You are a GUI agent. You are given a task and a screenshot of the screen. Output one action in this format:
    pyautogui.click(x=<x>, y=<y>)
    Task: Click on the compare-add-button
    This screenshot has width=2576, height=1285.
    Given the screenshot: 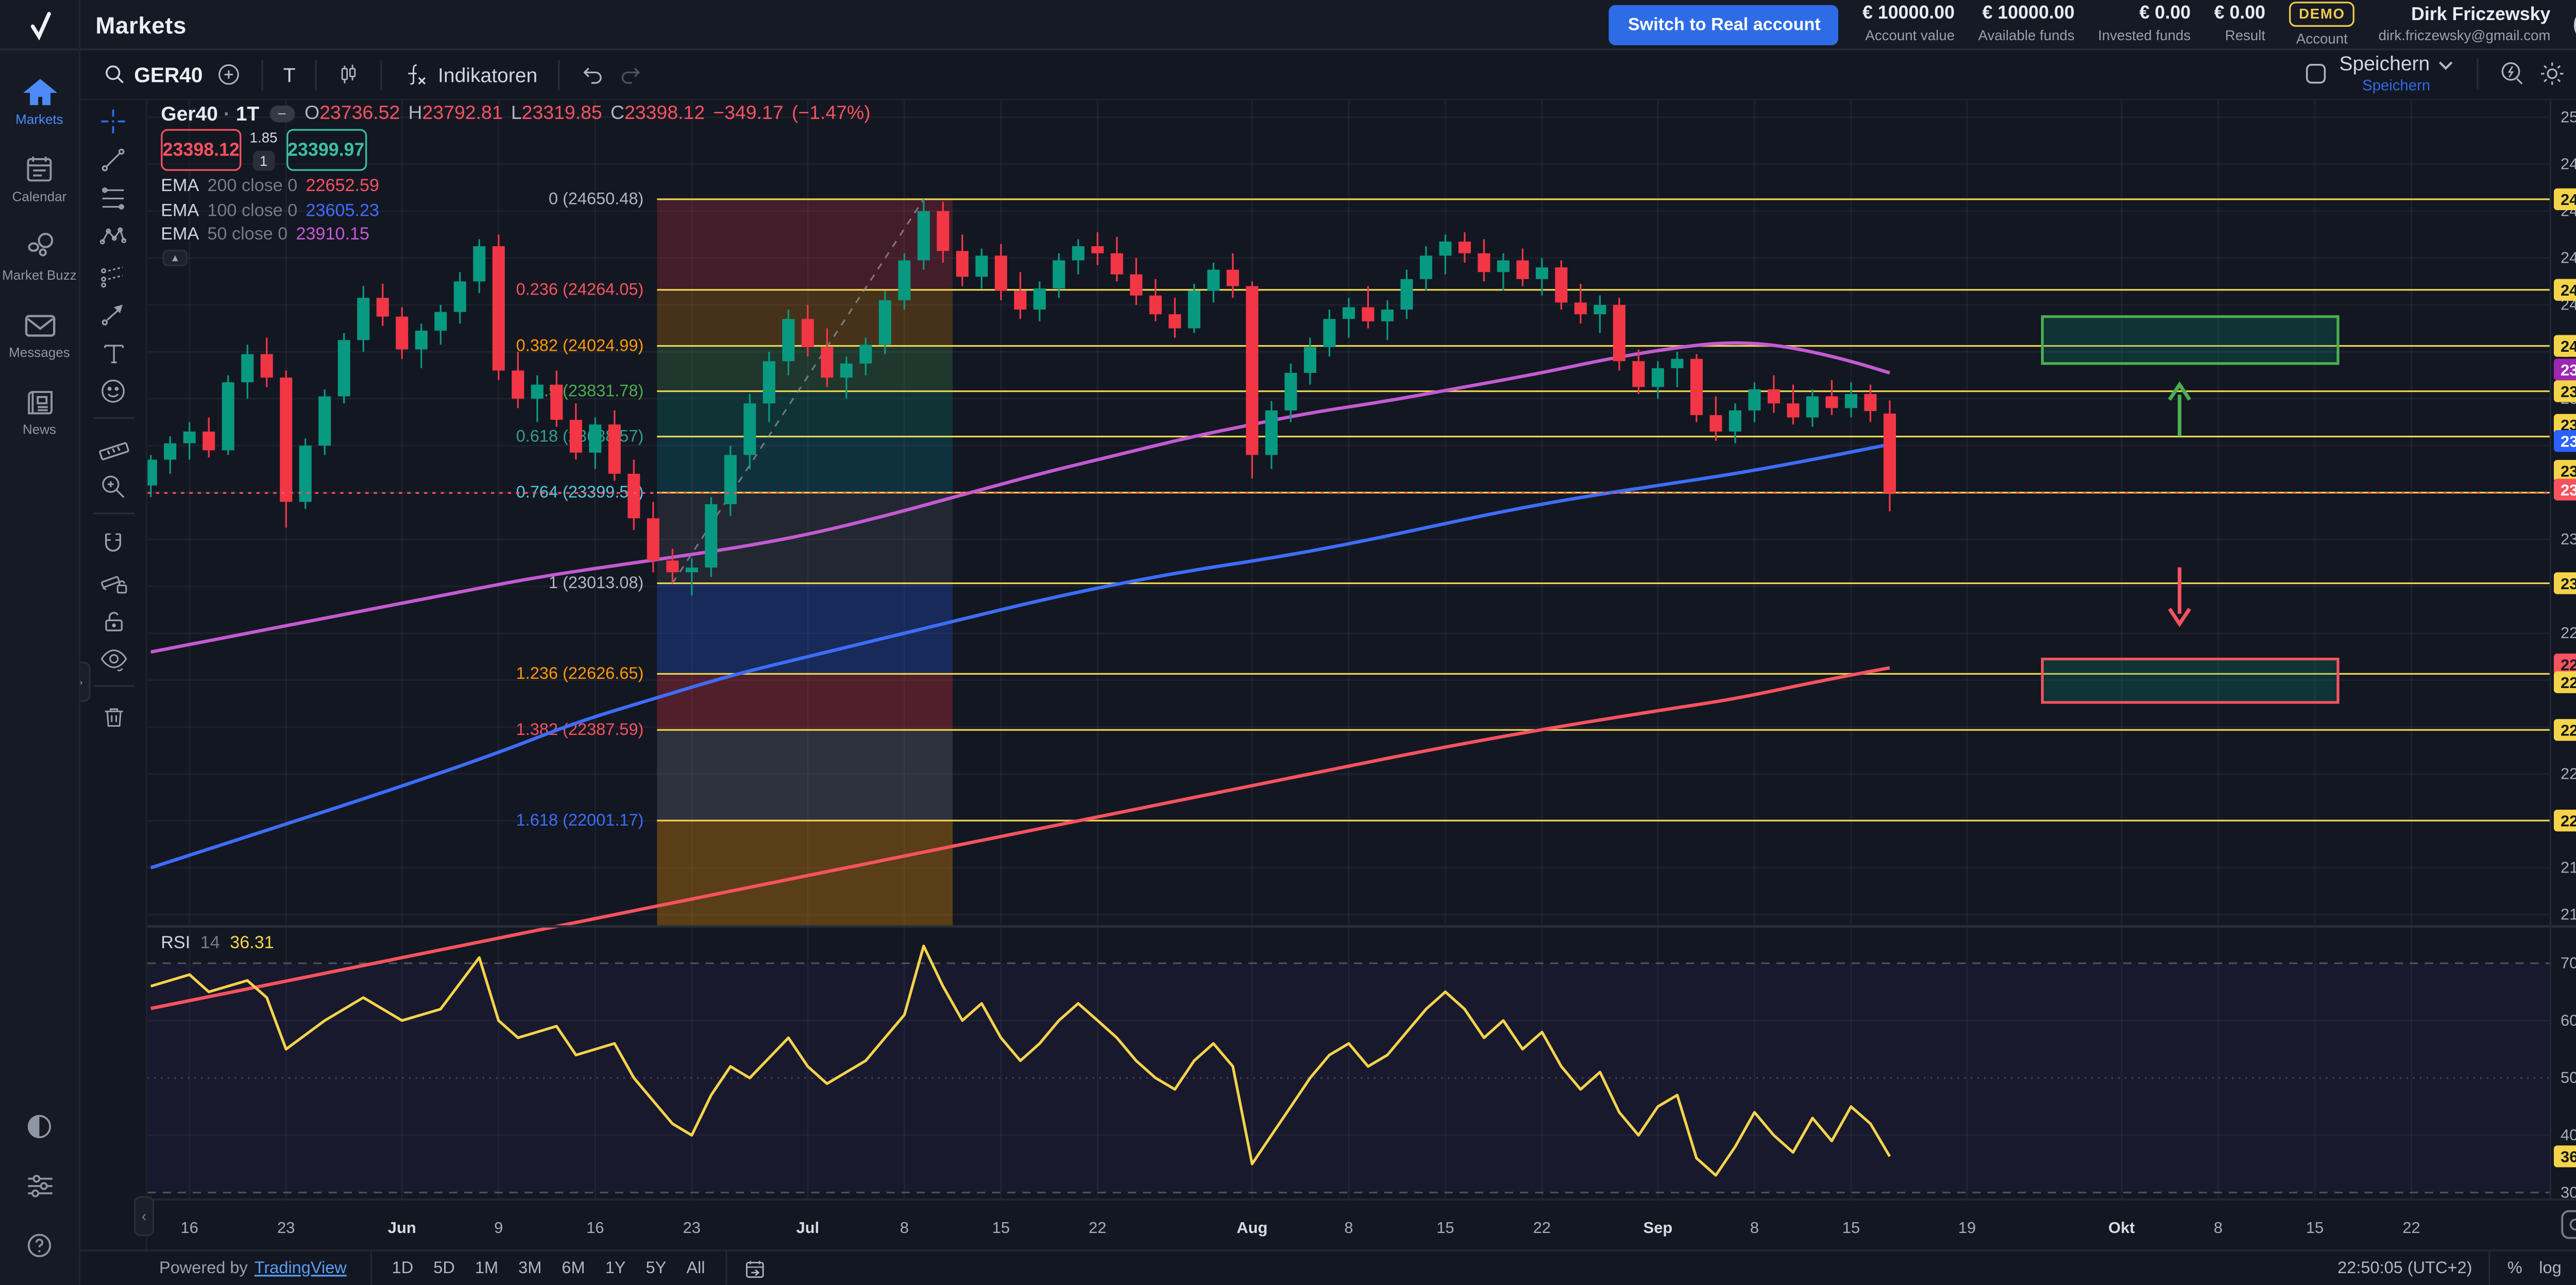 What is the action you would take?
    pyautogui.click(x=229, y=74)
    